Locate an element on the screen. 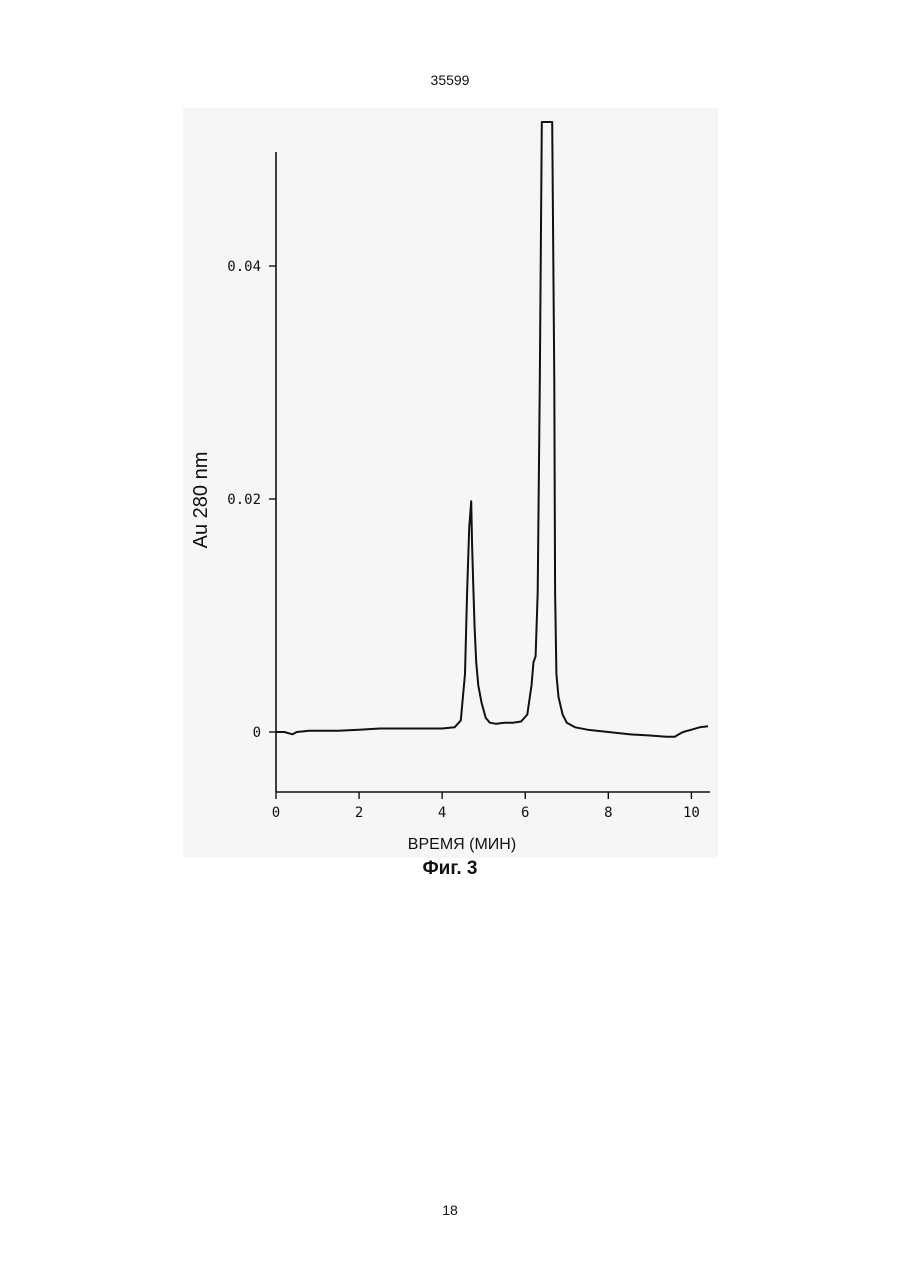 The width and height of the screenshot is (900, 1273). x-tick-label: 10 is located at coordinates (691, 813).